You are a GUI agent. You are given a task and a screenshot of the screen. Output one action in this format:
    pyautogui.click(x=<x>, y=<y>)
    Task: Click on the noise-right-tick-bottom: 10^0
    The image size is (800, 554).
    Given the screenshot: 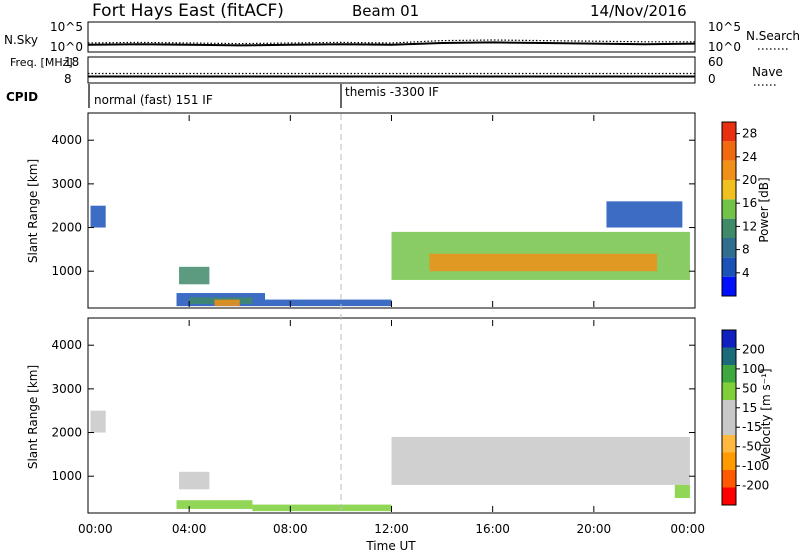 What is the action you would take?
    pyautogui.click(x=724, y=47)
    